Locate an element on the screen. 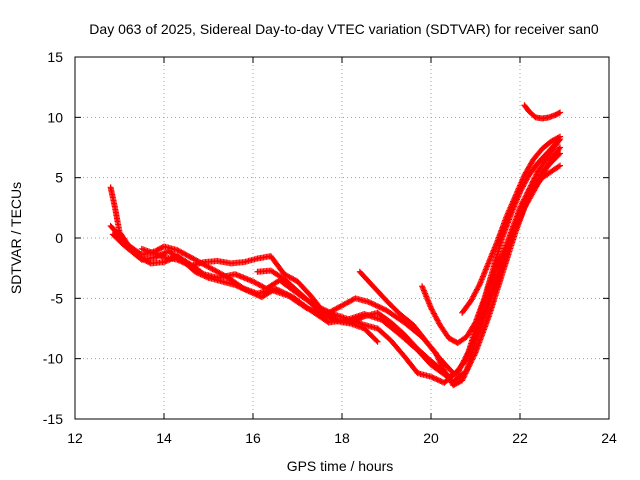 The width and height of the screenshot is (640, 480). y-tick-label: 0 is located at coordinates (59, 238).